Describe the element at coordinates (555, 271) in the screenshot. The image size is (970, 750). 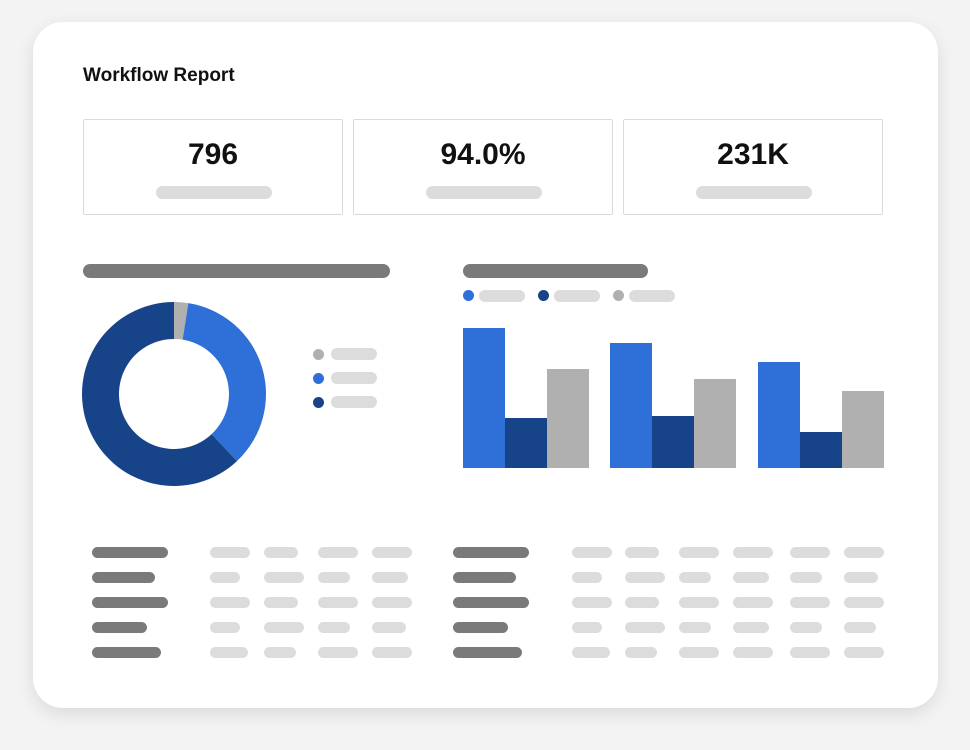
I see `bar-chart-title-placeholder` at that location.